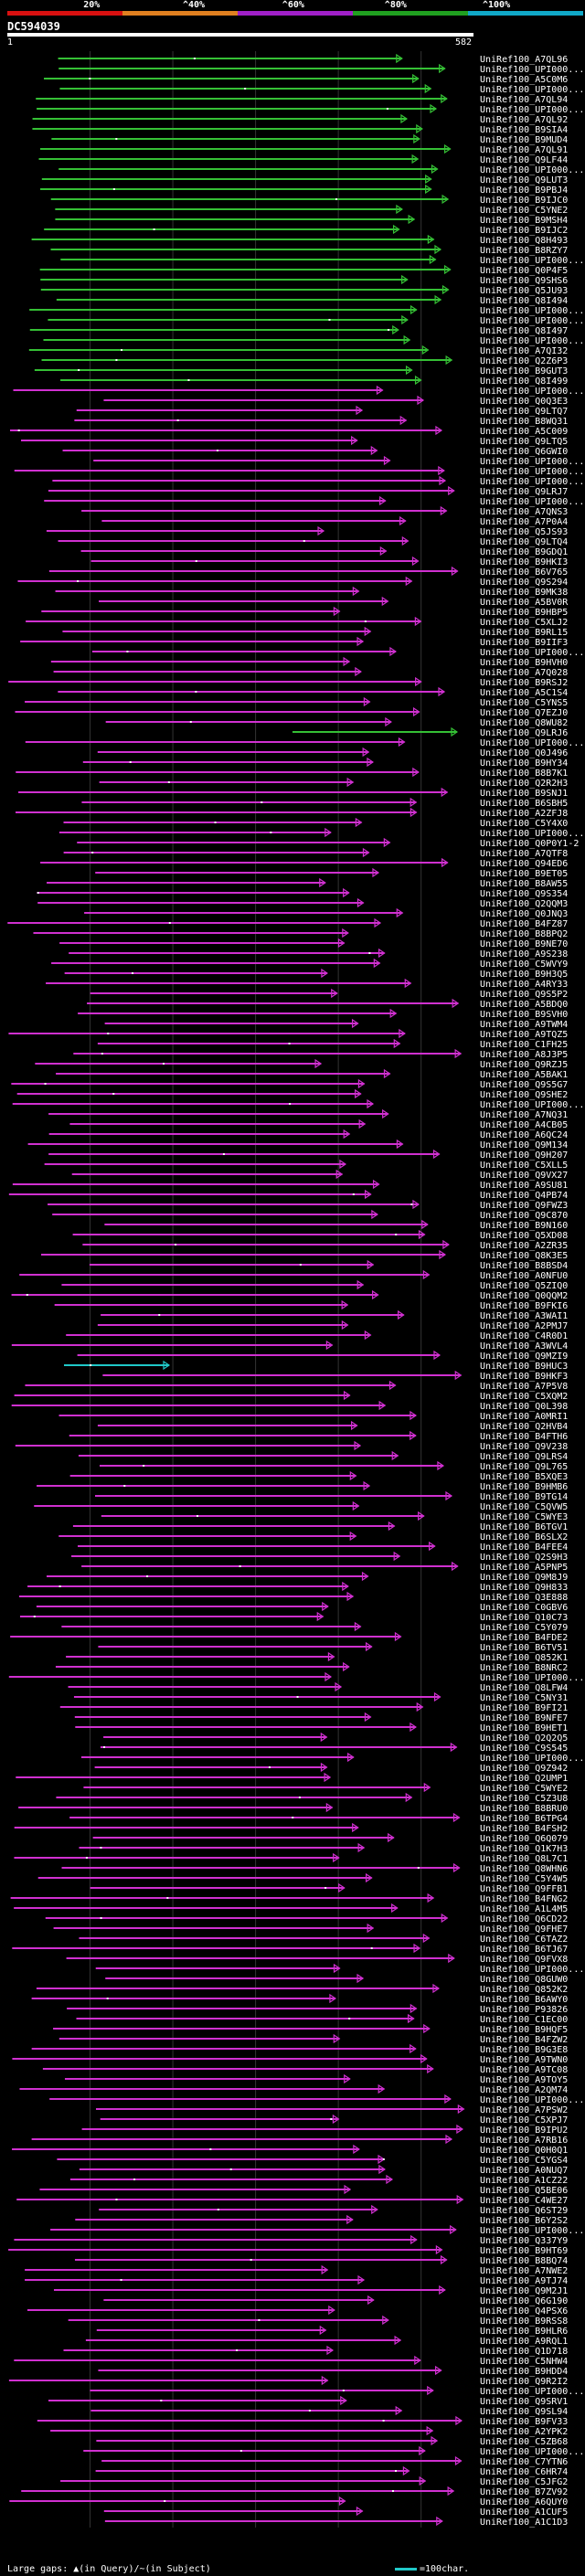 The height and width of the screenshot is (2576, 585). I want to click on hit-link: UniRef100_Q5XD08, so click(524, 1236).